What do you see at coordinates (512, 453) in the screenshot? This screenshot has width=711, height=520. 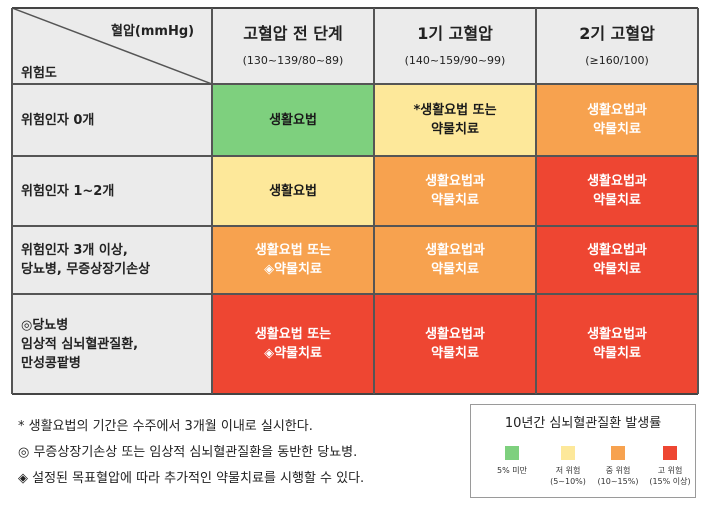 I see `legend-swatch-low` at bounding box center [512, 453].